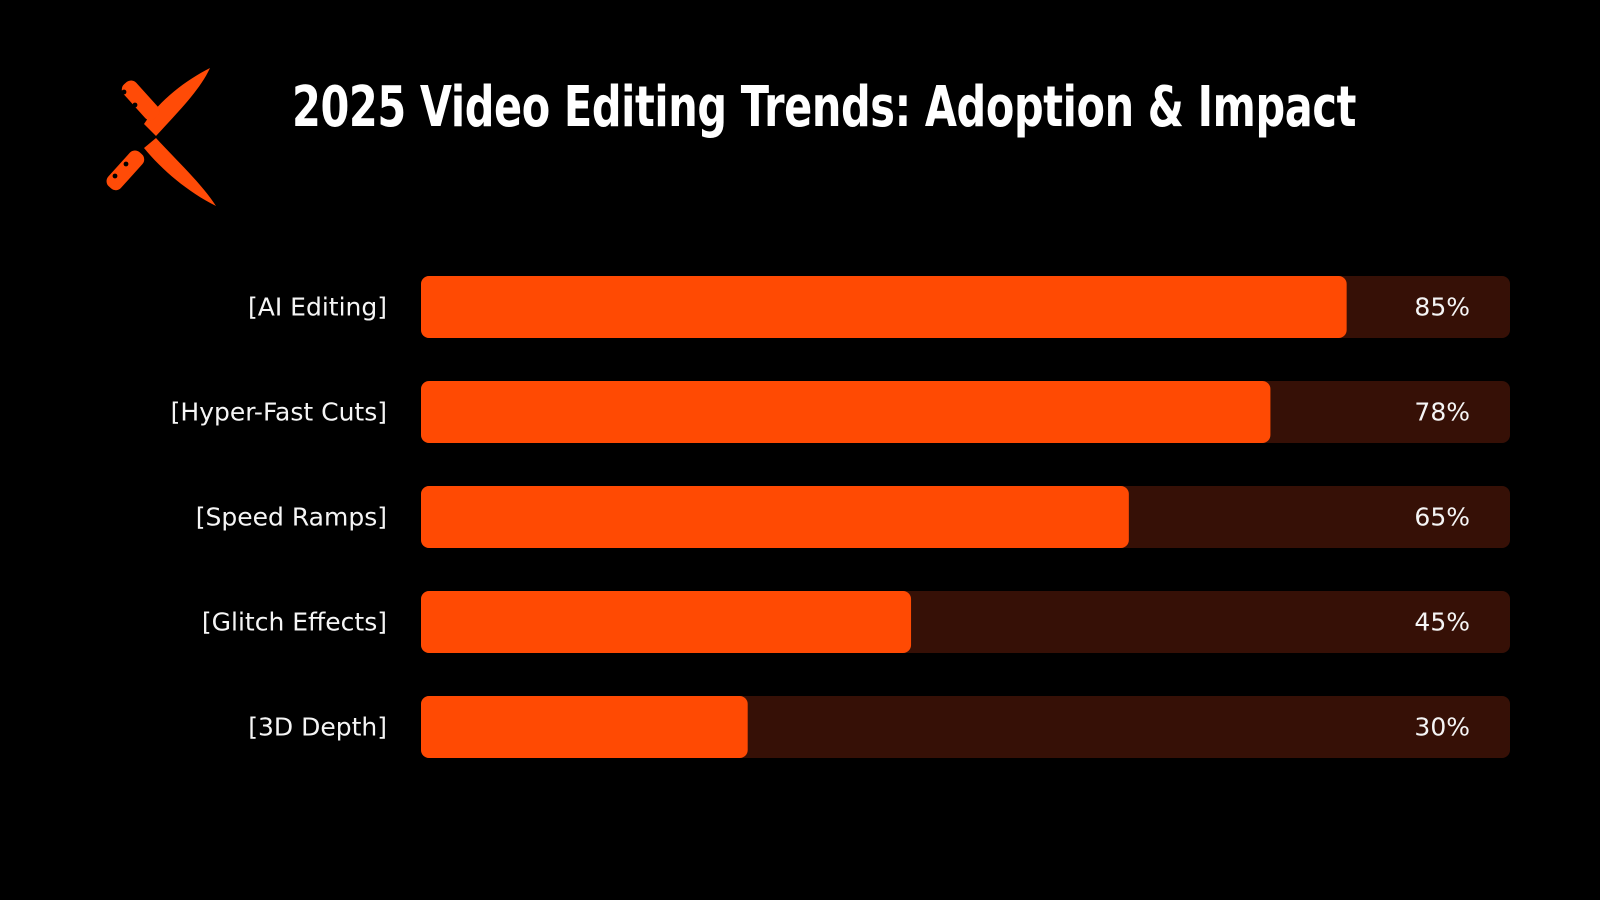 The image size is (1600, 900). I want to click on category-label: [Speed Ramps], so click(291, 517).